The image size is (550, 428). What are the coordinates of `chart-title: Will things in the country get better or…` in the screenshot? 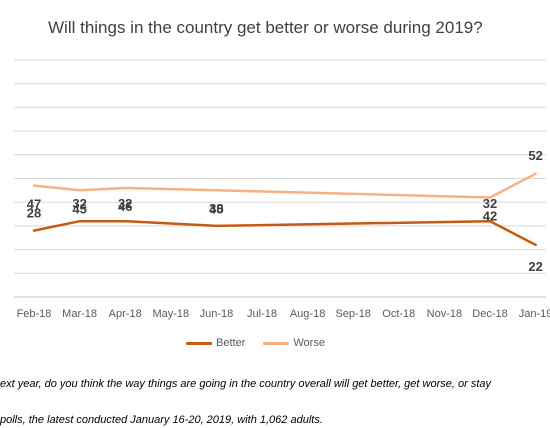 It's located at (265, 27).